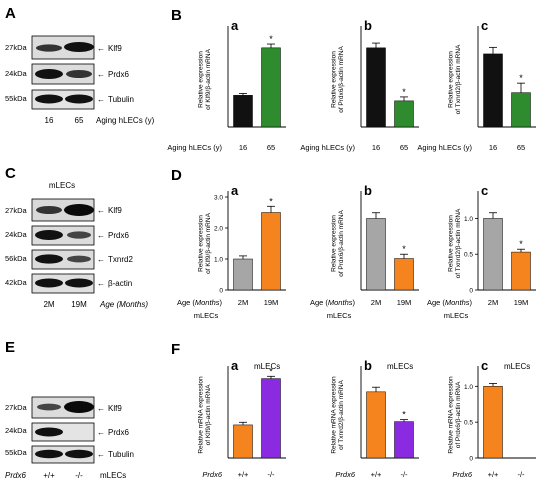 The width and height of the screenshot is (550, 488). What do you see at coordinates (376, 474) in the screenshot?
I see `chart-category-label: +/+` at bounding box center [376, 474].